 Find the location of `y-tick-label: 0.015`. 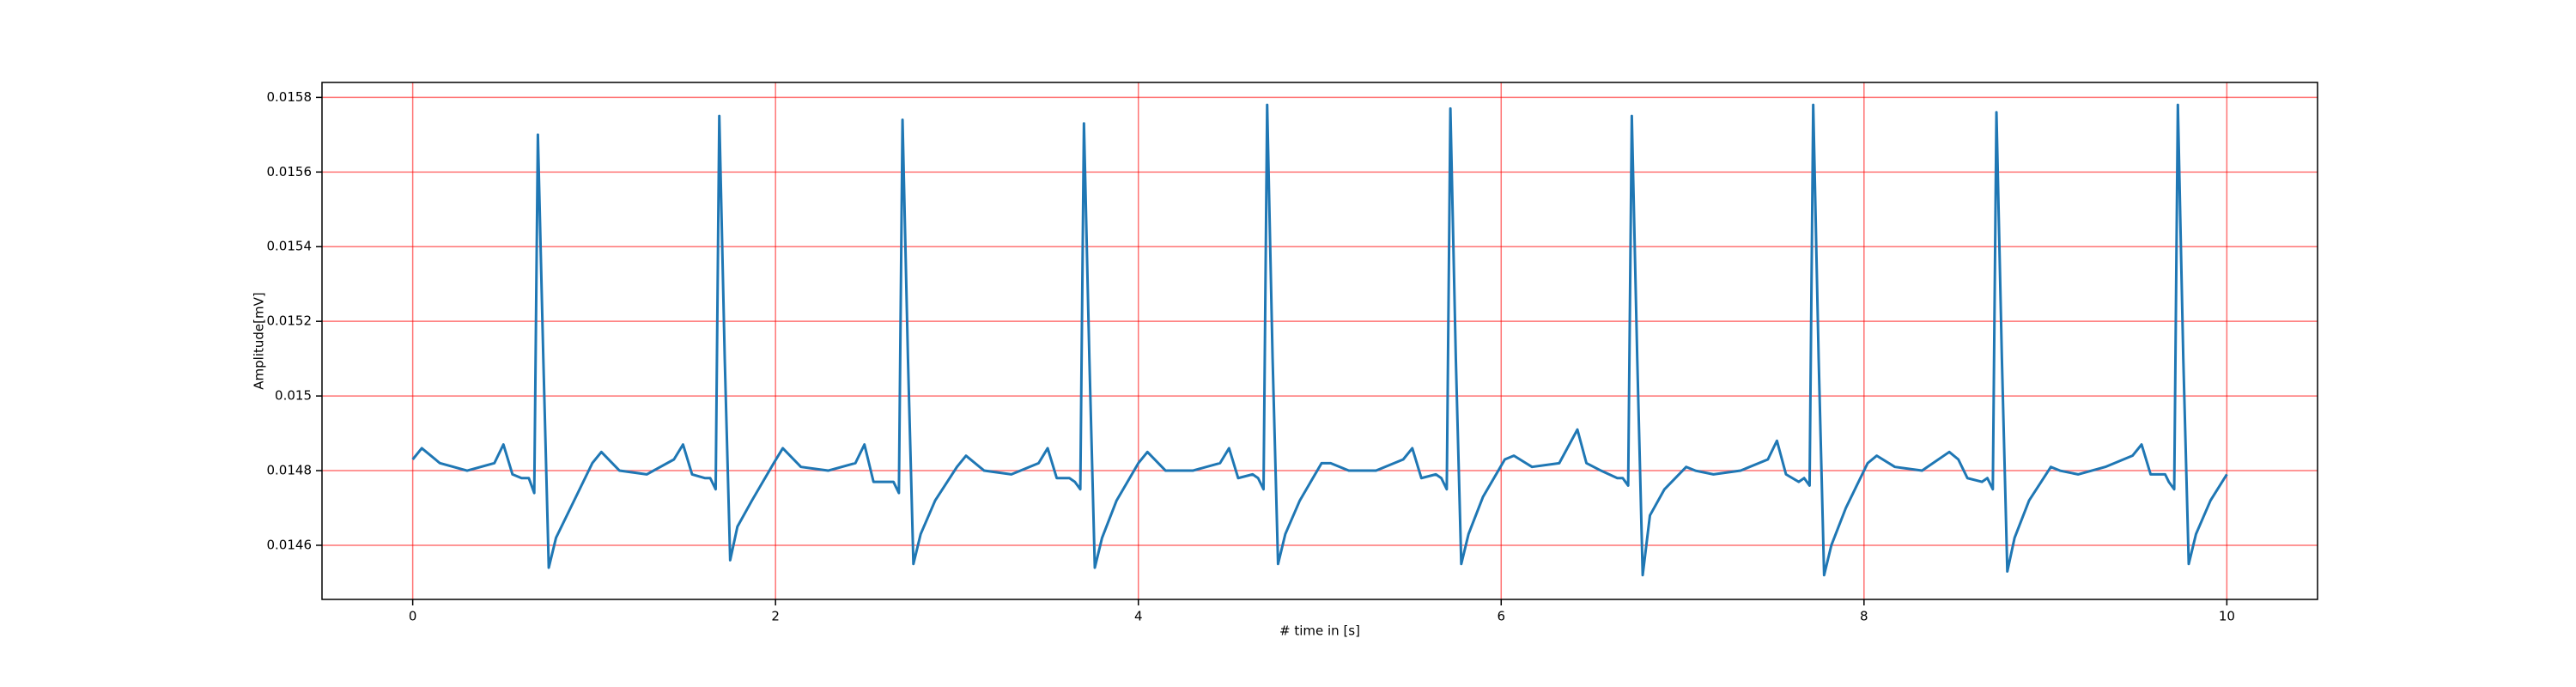

y-tick-label: 0.015 is located at coordinates (293, 396).